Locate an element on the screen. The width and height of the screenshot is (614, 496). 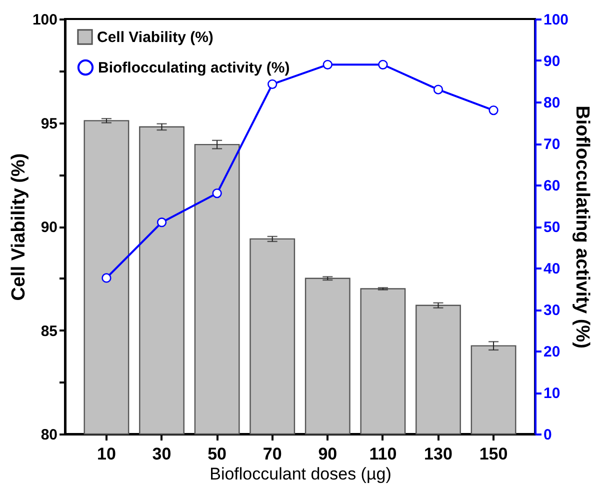
y2-tick-label: 30 is located at coordinates (552, 310).